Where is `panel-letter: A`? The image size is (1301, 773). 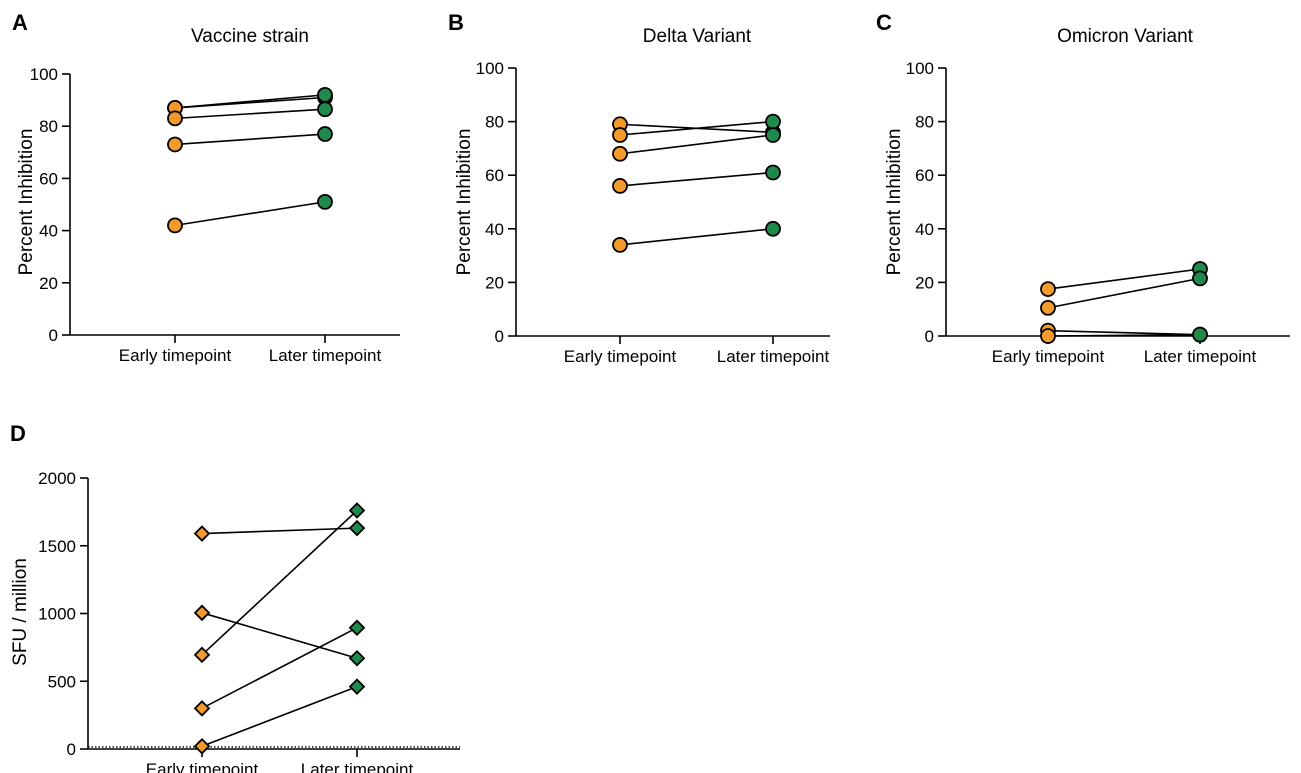
panel-letter: A is located at coordinates (20, 22).